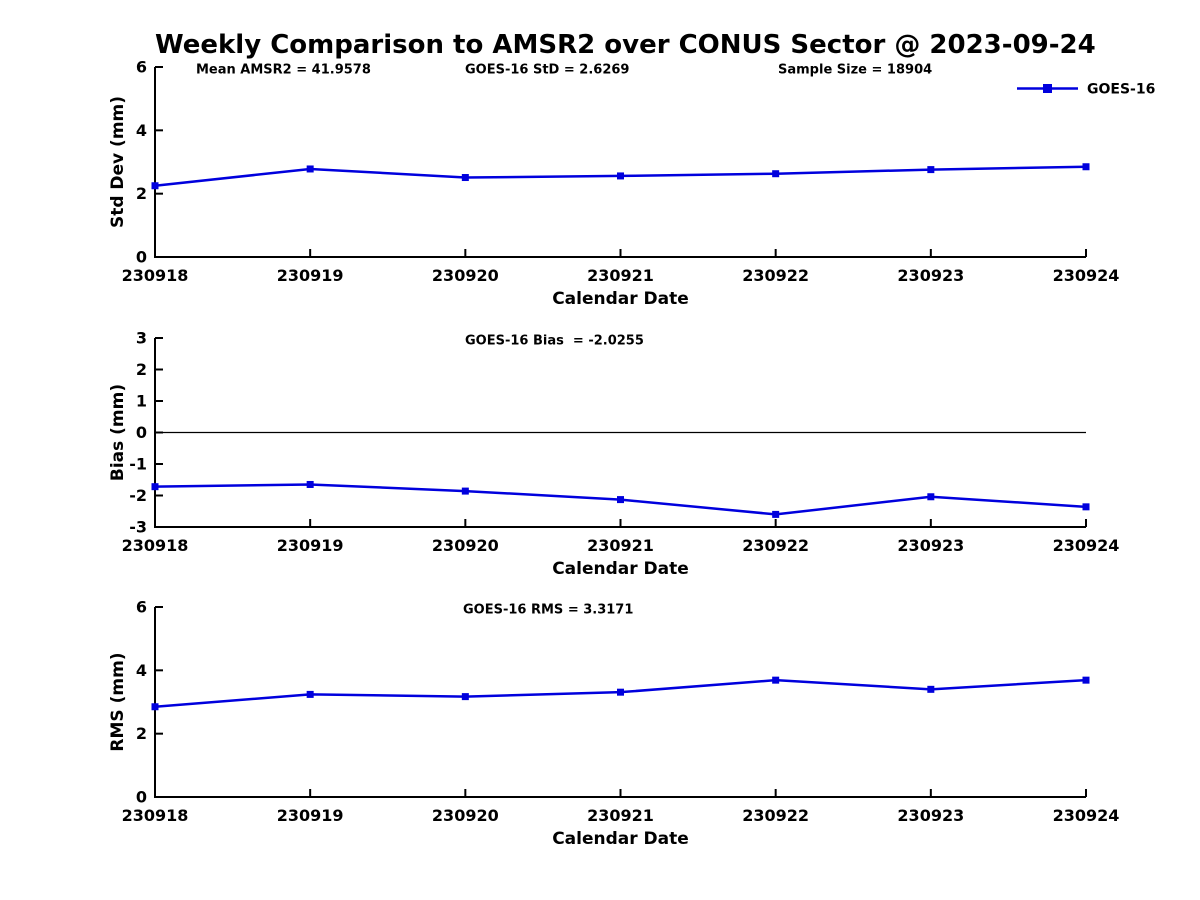 This screenshot has height=900, width=1200. I want to click on y-axis-label: RMS (mm), so click(118, 701).